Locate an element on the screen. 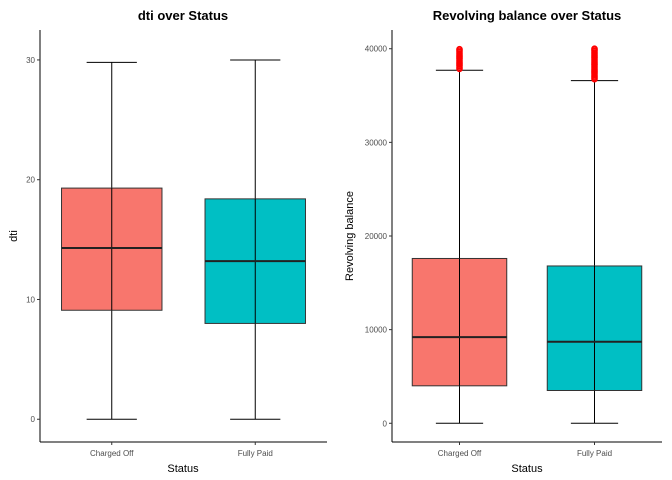  y-axis-title: Revolving balance is located at coordinates (350, 236).